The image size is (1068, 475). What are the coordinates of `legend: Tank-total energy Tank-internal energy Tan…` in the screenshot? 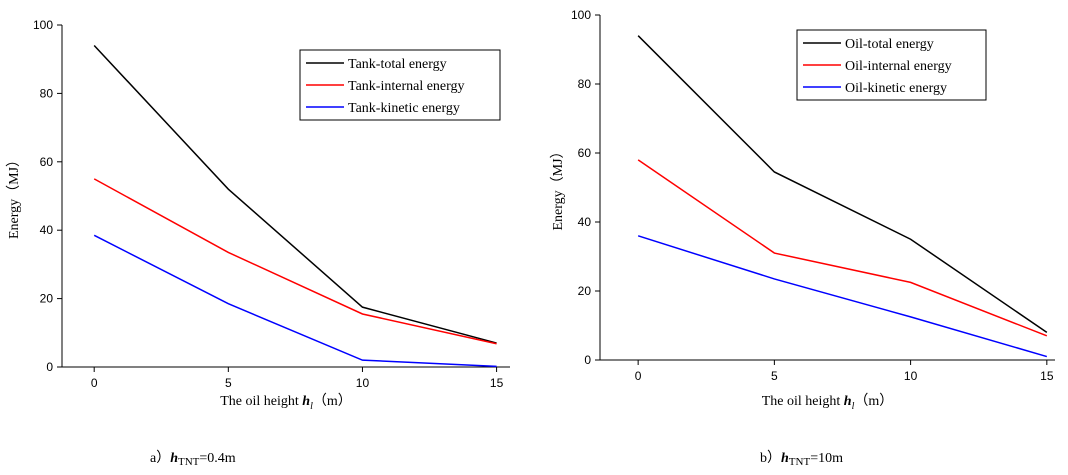 It's located at (400, 85).